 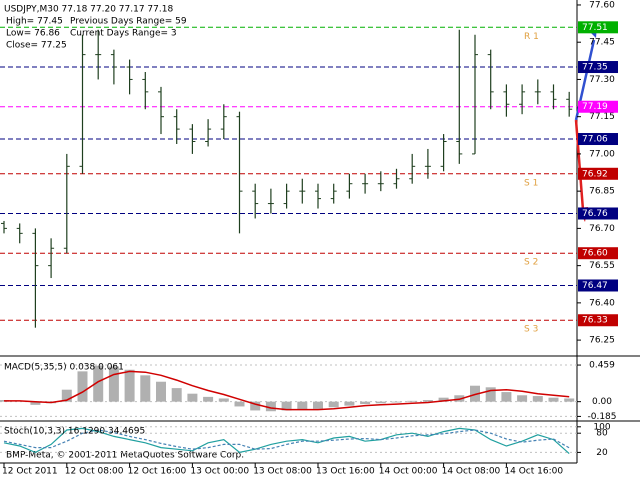 I want to click on x-tick-label: 14 Oct 08:00, so click(x=471, y=472).